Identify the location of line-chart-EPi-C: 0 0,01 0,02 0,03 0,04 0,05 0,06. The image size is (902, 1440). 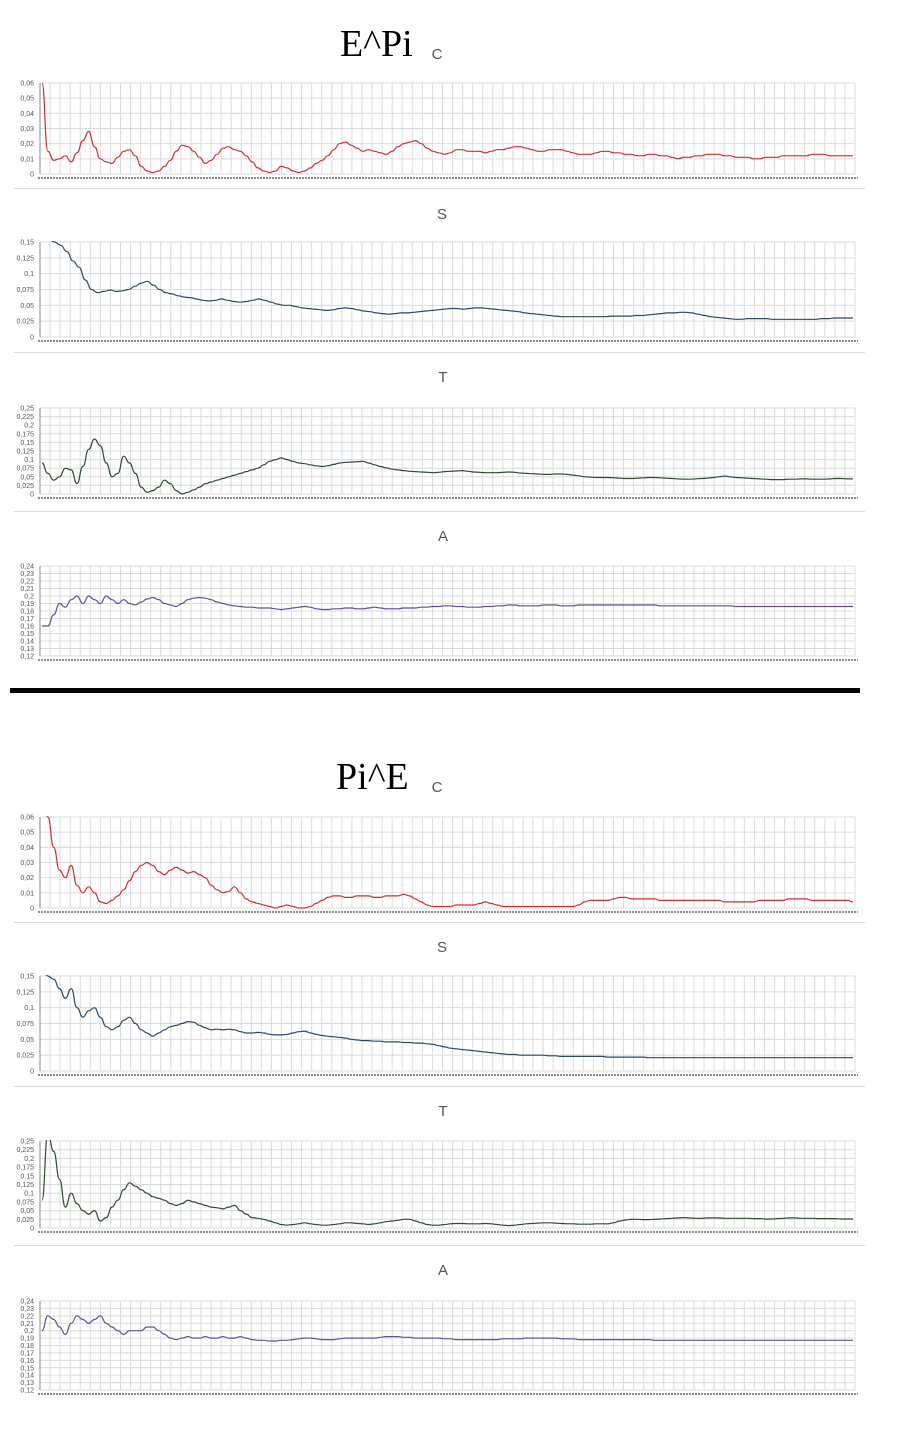
(439, 130).